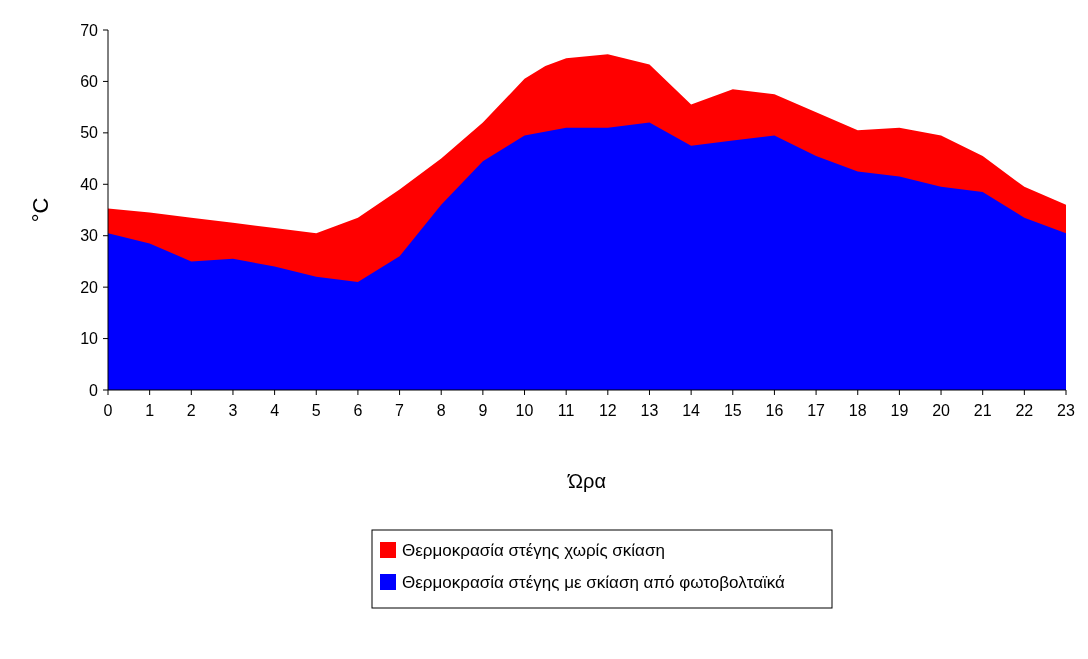  I want to click on x-tick-label: 6, so click(358, 410).